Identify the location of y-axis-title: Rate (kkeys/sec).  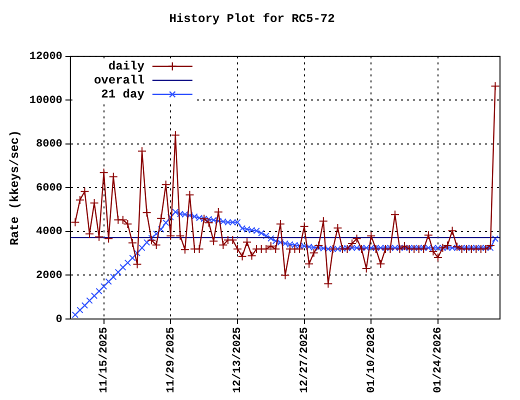
(15, 188).